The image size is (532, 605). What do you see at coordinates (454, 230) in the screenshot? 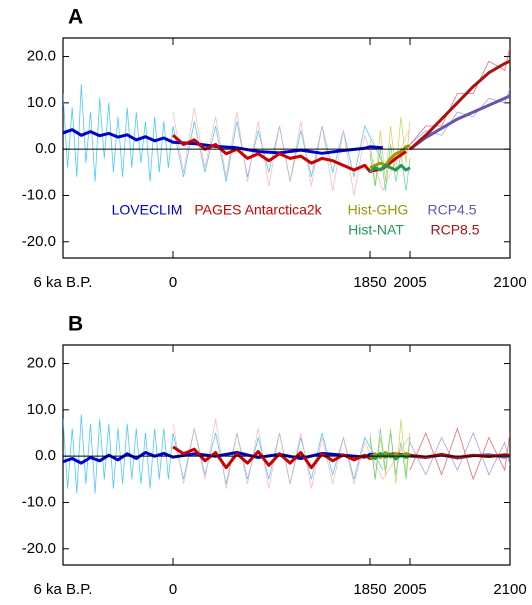
I see `legend-entry: RCP8.5` at bounding box center [454, 230].